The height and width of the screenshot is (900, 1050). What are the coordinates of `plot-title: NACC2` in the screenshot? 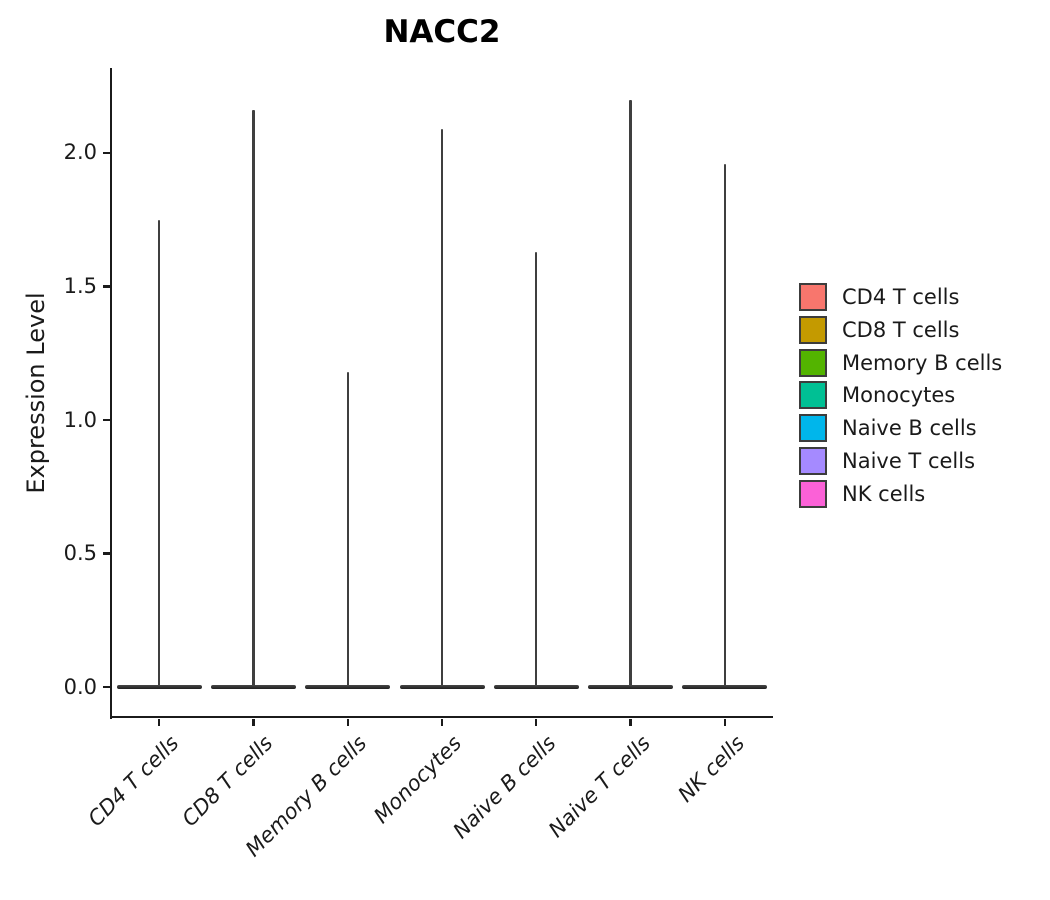 It's located at (442, 32).